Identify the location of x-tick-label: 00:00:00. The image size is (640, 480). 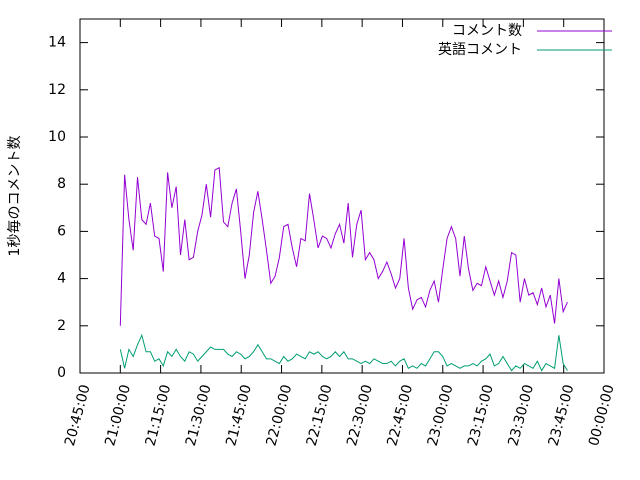
(602, 415).